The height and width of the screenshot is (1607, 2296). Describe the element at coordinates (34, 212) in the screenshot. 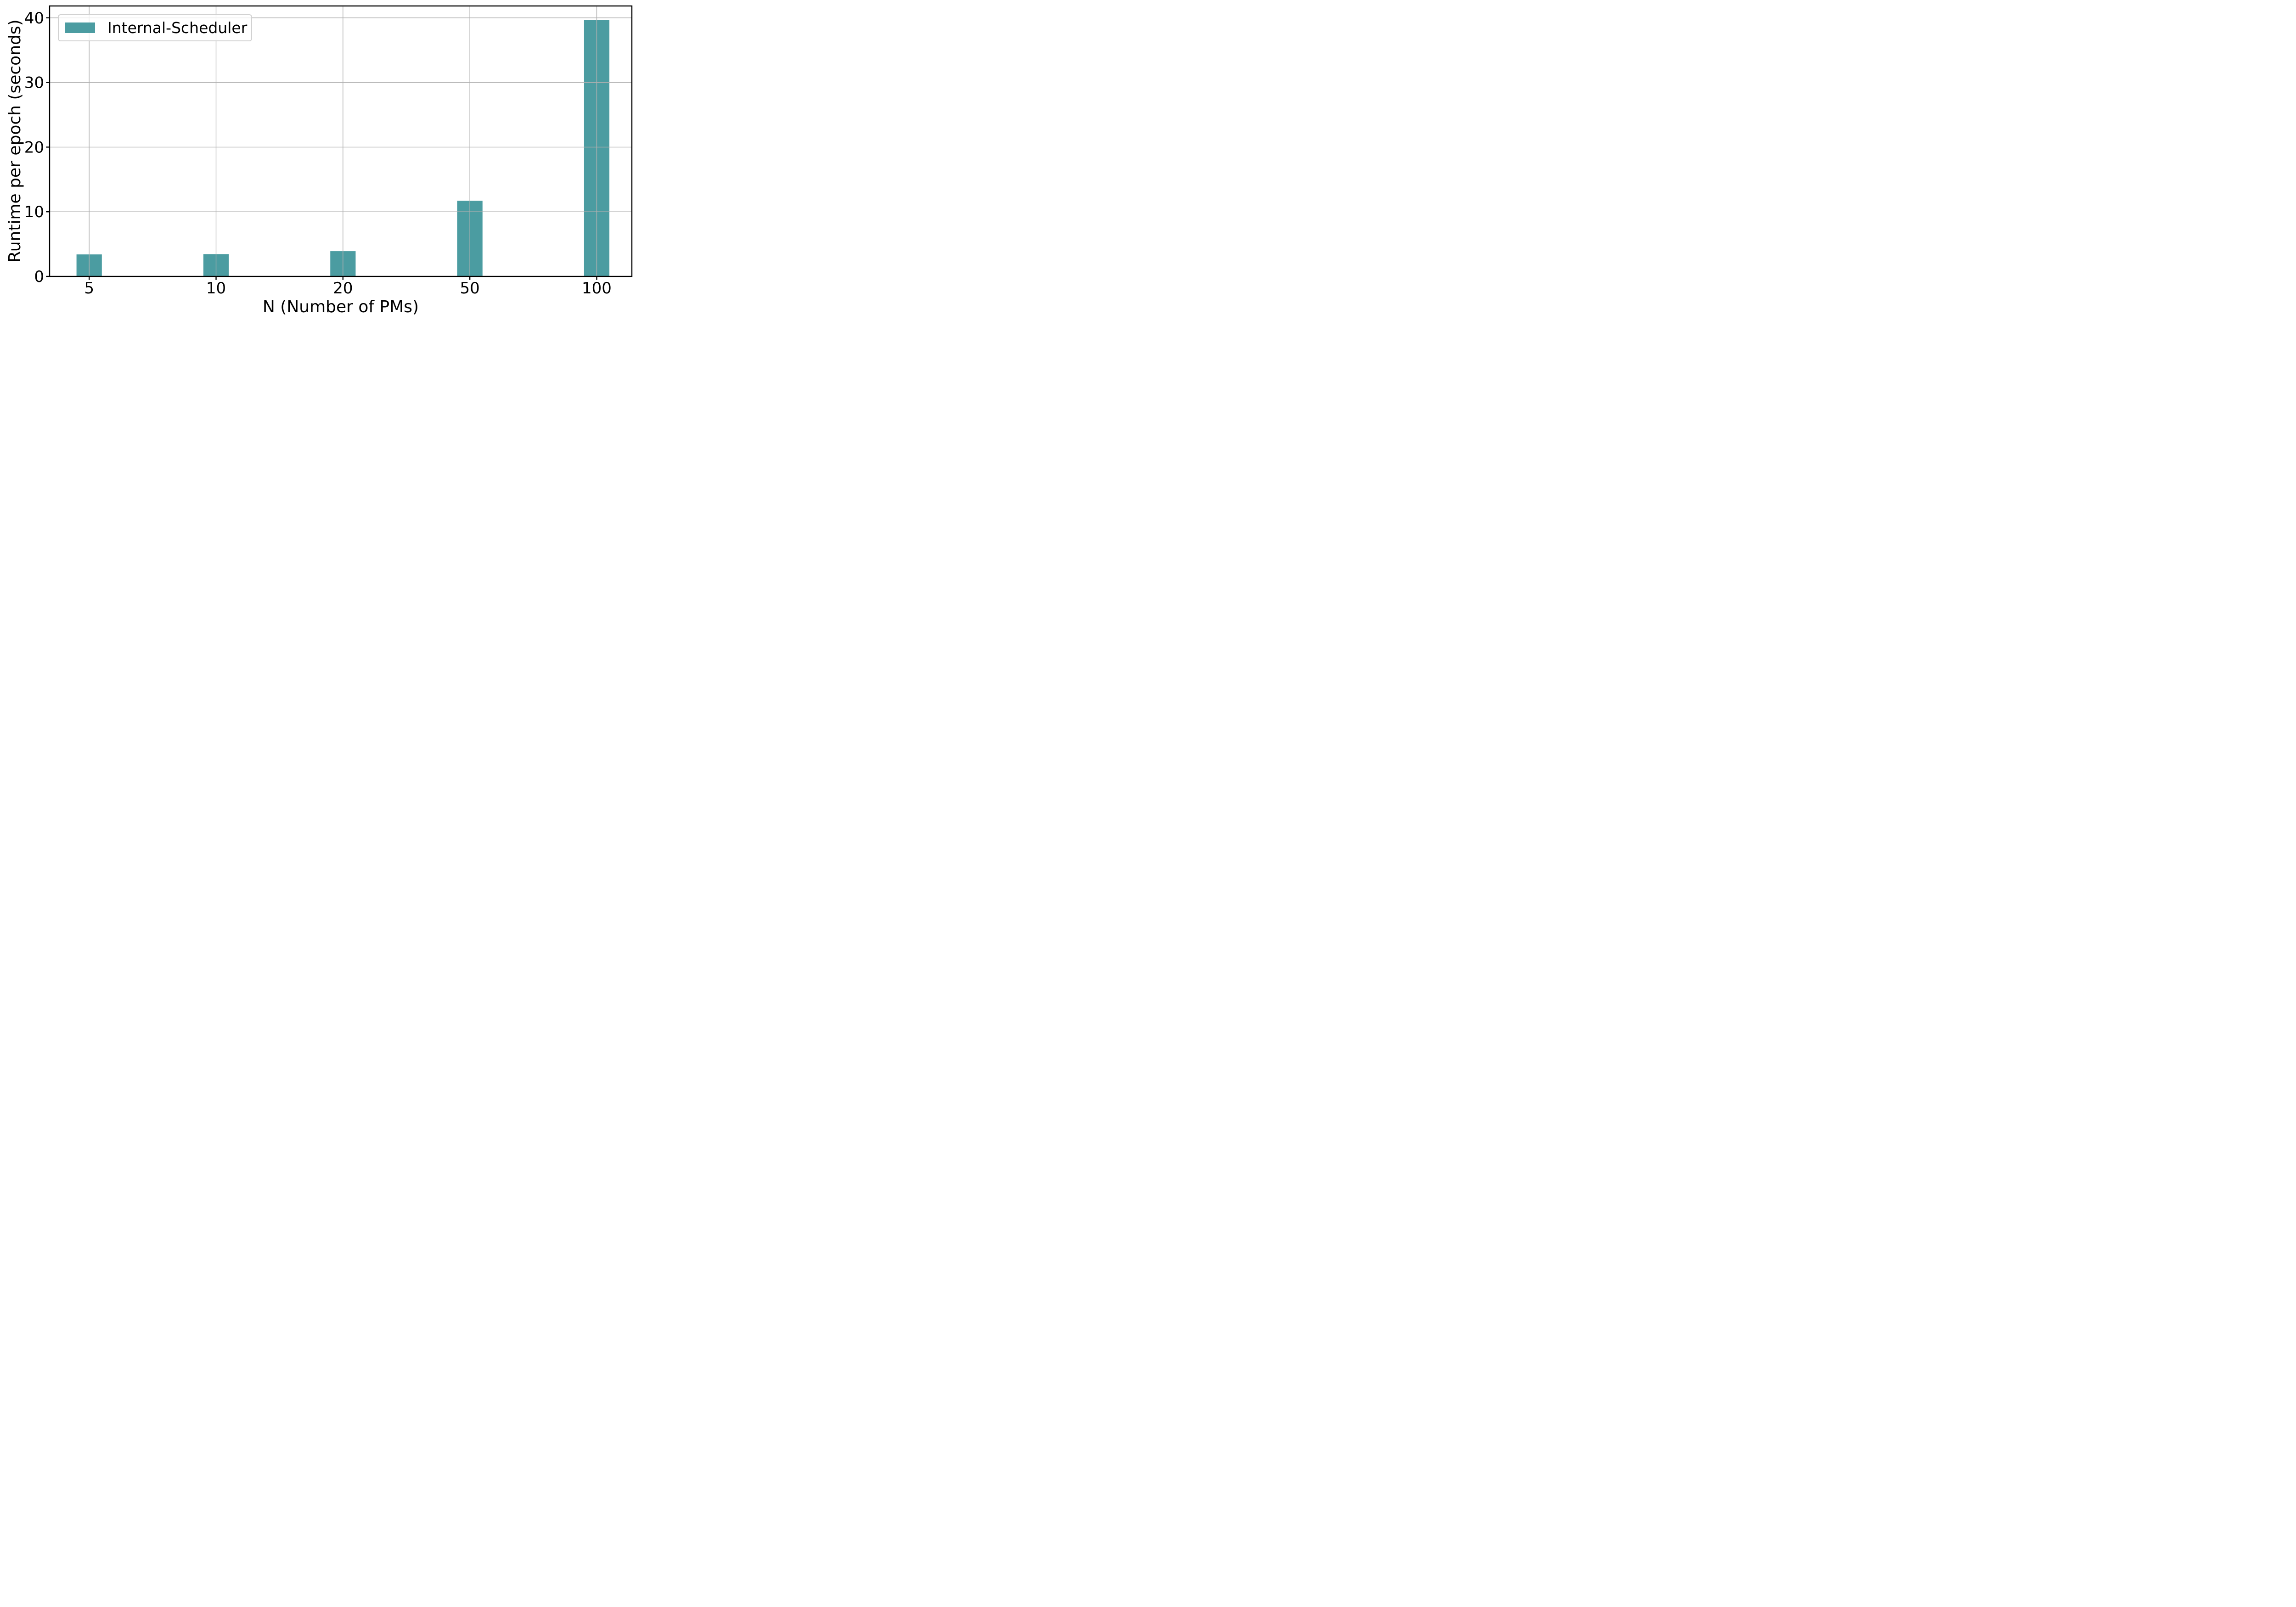

I see `y-tick-label-10: 10` at that location.